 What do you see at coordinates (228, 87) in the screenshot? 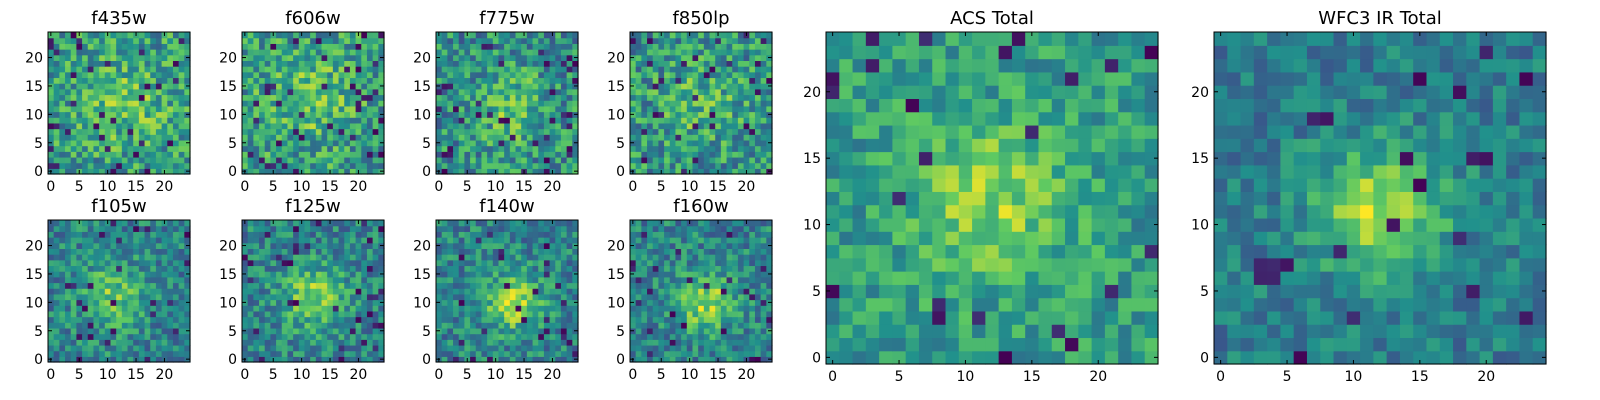
I see `y-tick-label: 15` at bounding box center [228, 87].